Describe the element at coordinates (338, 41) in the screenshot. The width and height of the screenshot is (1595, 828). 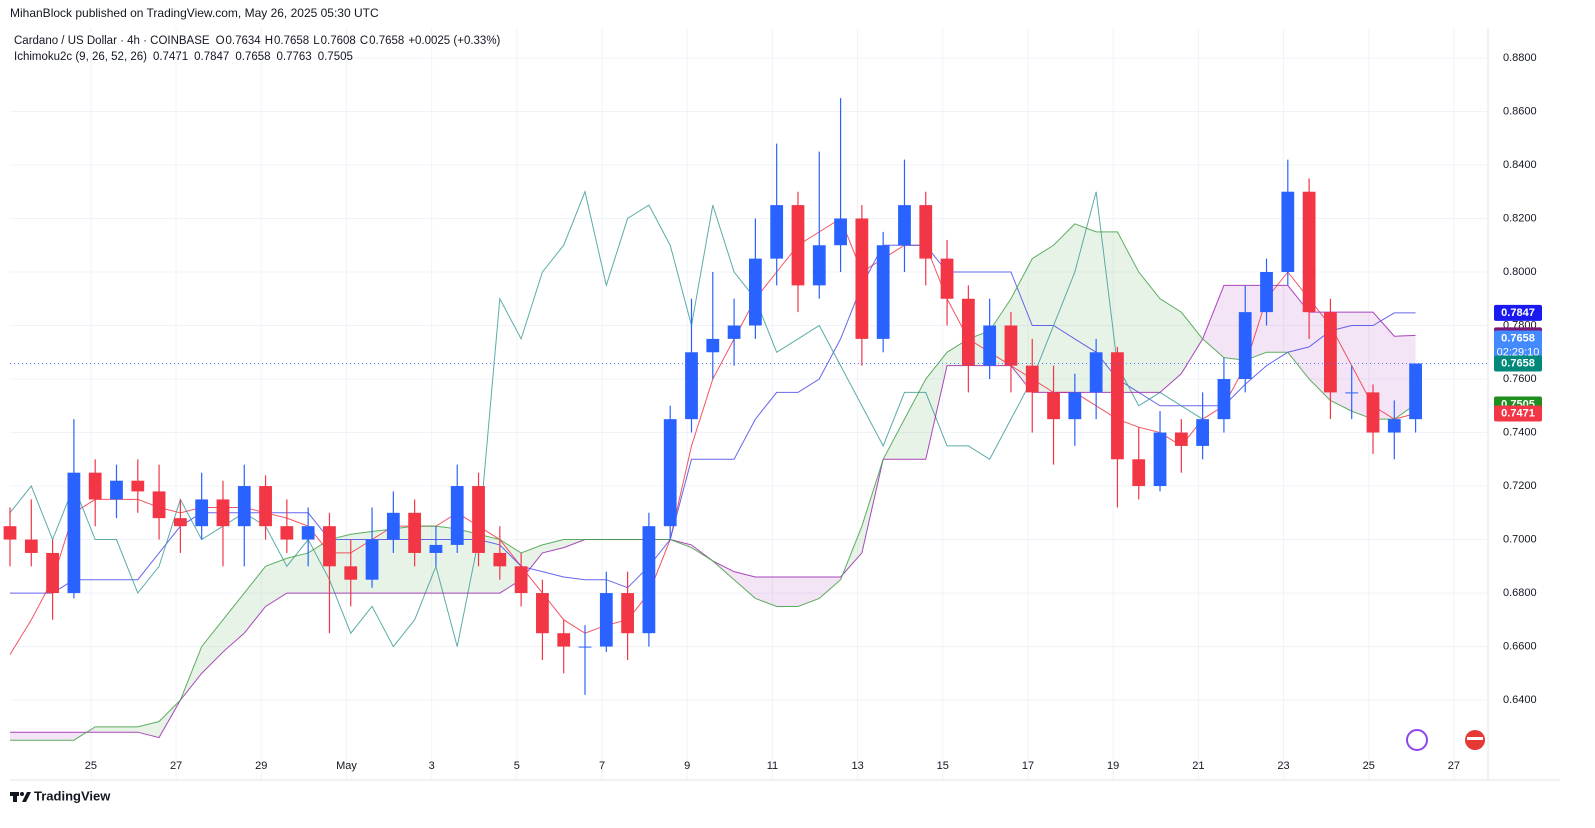
I see `ohlc-value: 0.7608` at that location.